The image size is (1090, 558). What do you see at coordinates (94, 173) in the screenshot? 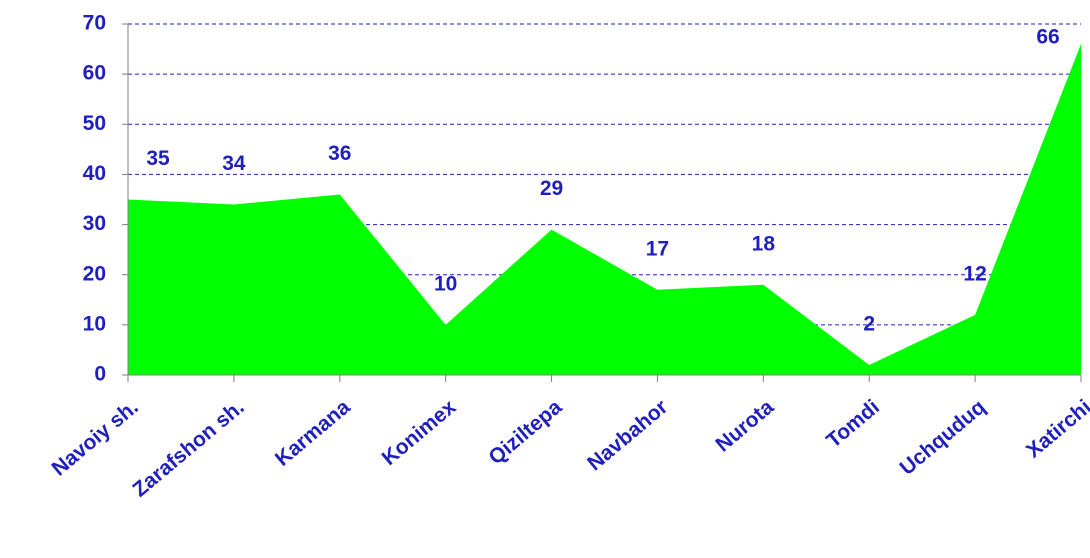
I see `y-tick-label: 40` at bounding box center [94, 173].